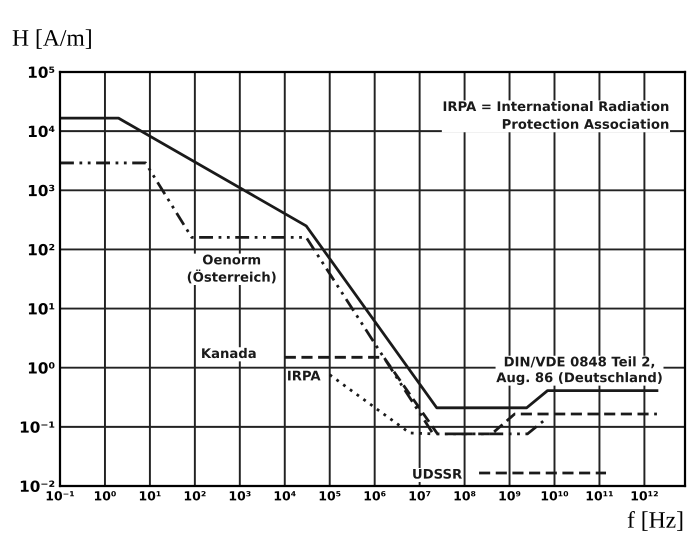  What do you see at coordinates (240, 496) in the screenshot?
I see `x-tick-label: 10³` at bounding box center [240, 496].